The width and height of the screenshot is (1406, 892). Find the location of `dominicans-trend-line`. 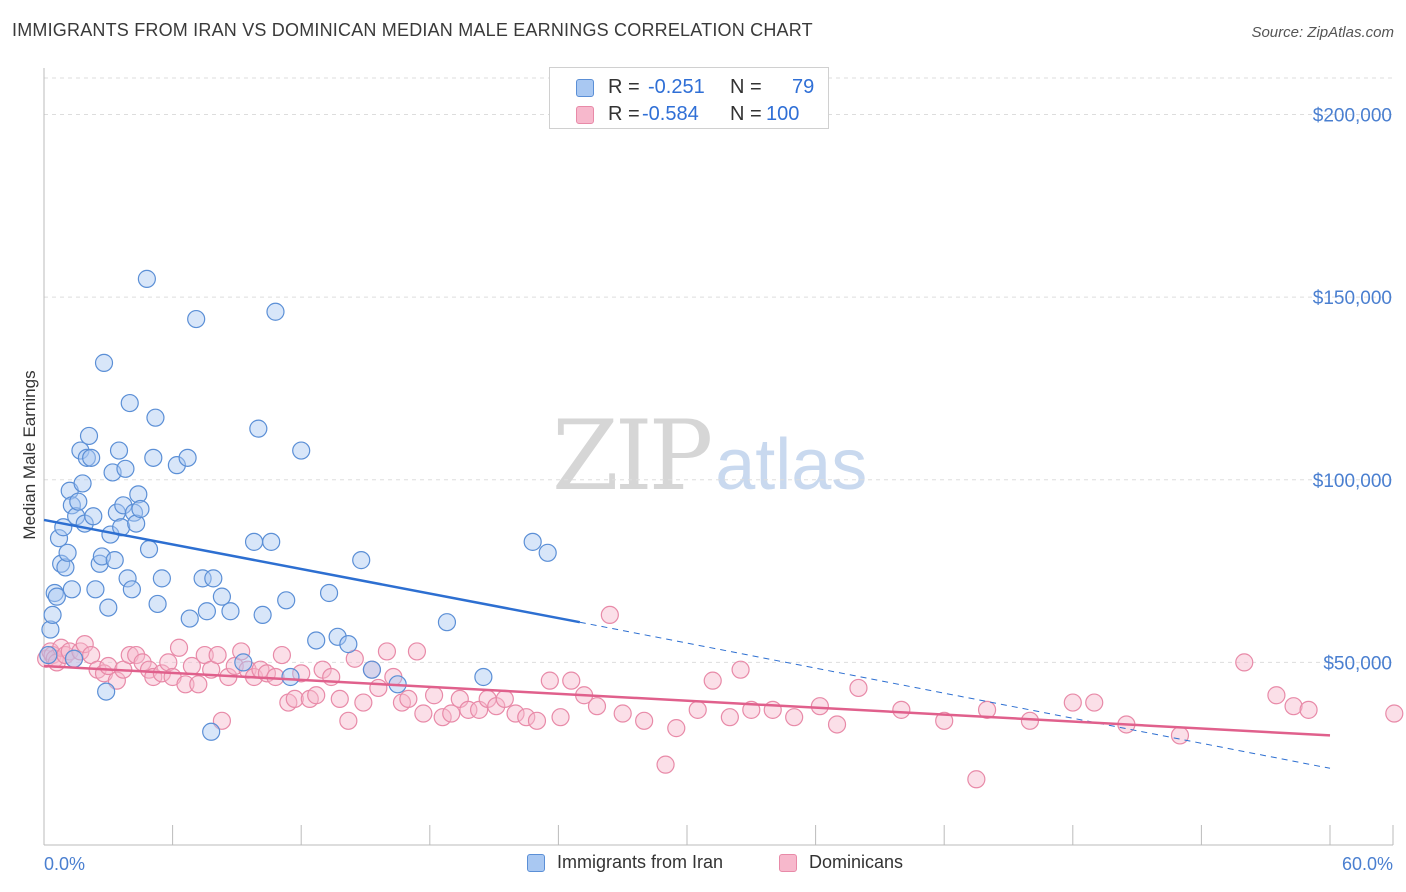

dominicans-trend-line is located at coordinates (687, 700).